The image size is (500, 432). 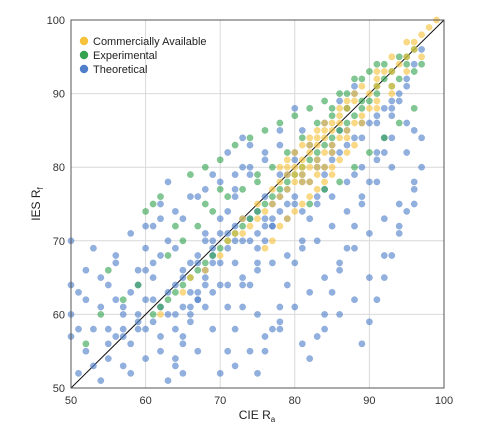 What do you see at coordinates (36, 205) in the screenshot?
I see `y-axis-label-text: IES R` at bounding box center [36, 205].